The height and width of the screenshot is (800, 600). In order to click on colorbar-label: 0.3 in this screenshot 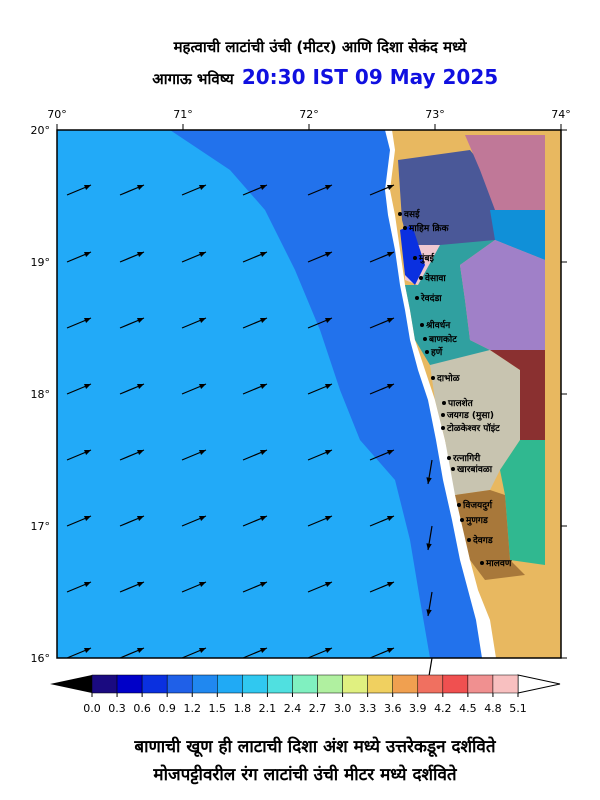, I will do `click(117, 708)`.